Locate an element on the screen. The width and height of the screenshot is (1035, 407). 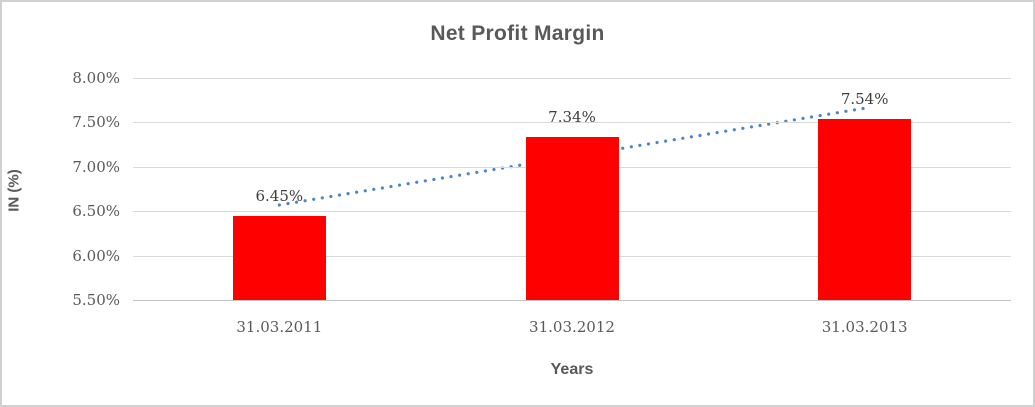
y-tick-label: 7.00% is located at coordinates (96, 166).